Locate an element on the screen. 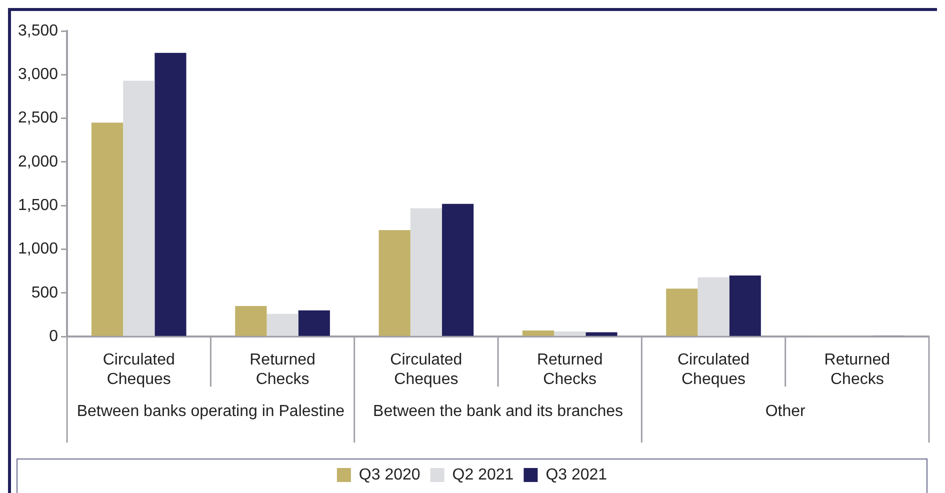 This screenshot has width=945, height=493. y-tick-label: 0 is located at coordinates (53, 337).